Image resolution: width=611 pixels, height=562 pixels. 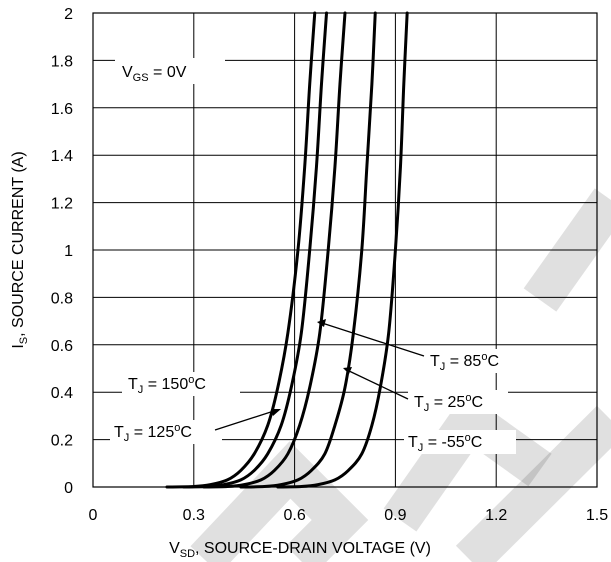 What do you see at coordinates (445, 443) in the screenshot?
I see `label-tj-m55: TJ = -55oC` at bounding box center [445, 443].